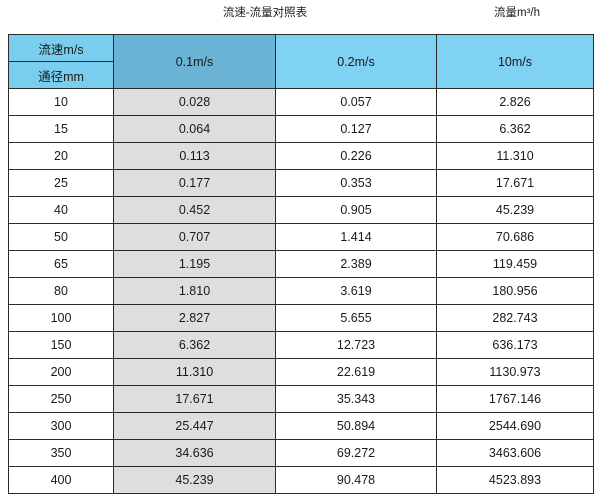 Image resolution: width=600 pixels, height=494 pixels. I want to click on table-row: 250 17.671 35.343 1767.146, so click(301, 399).